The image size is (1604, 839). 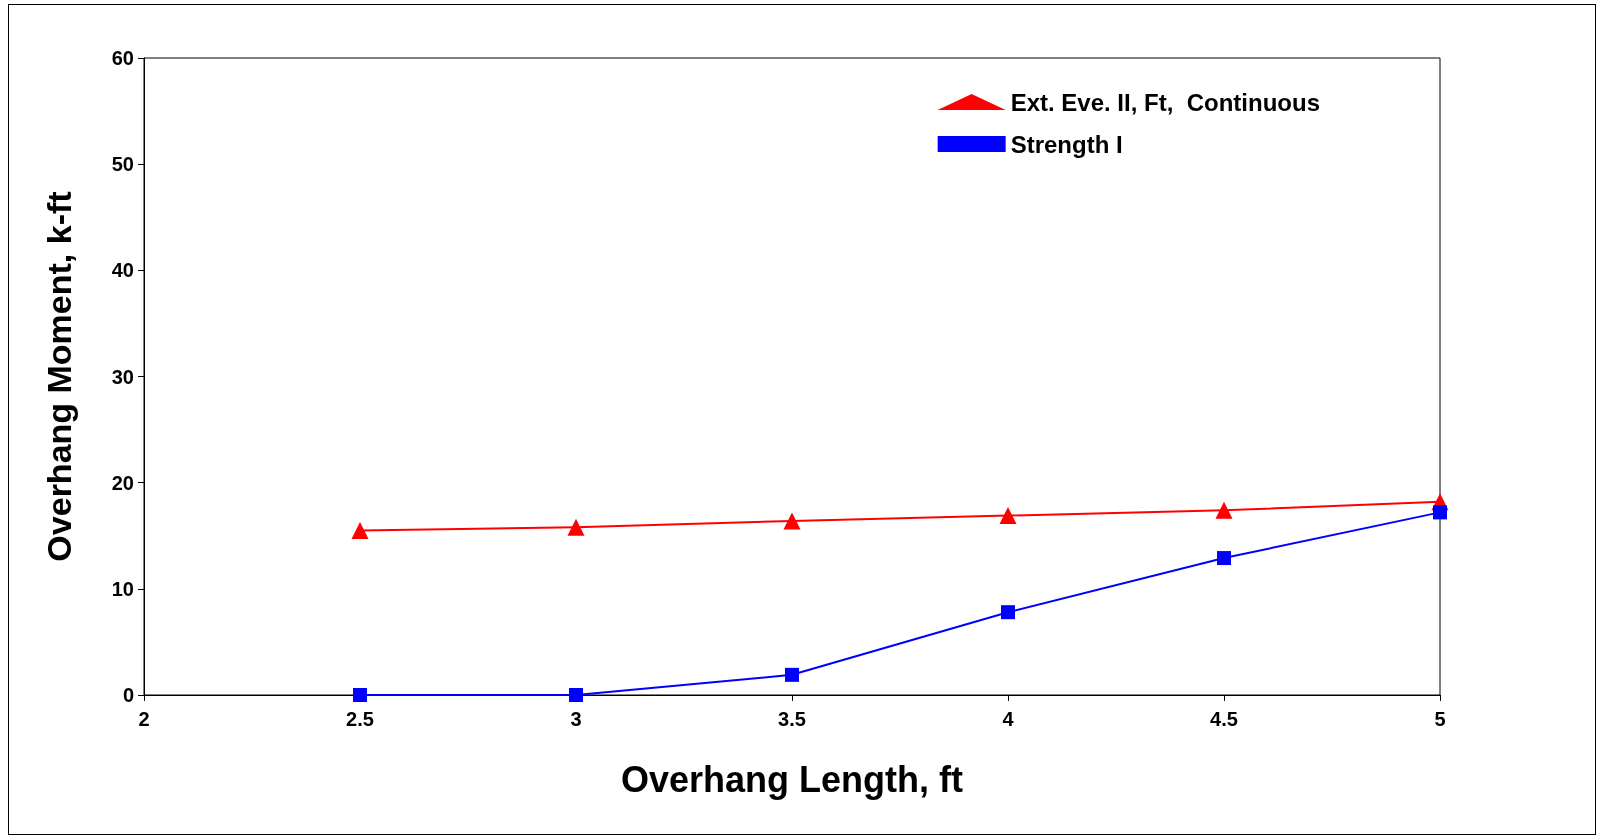 What do you see at coordinates (122, 270) in the screenshot?
I see `y-tick-label: 40` at bounding box center [122, 270].